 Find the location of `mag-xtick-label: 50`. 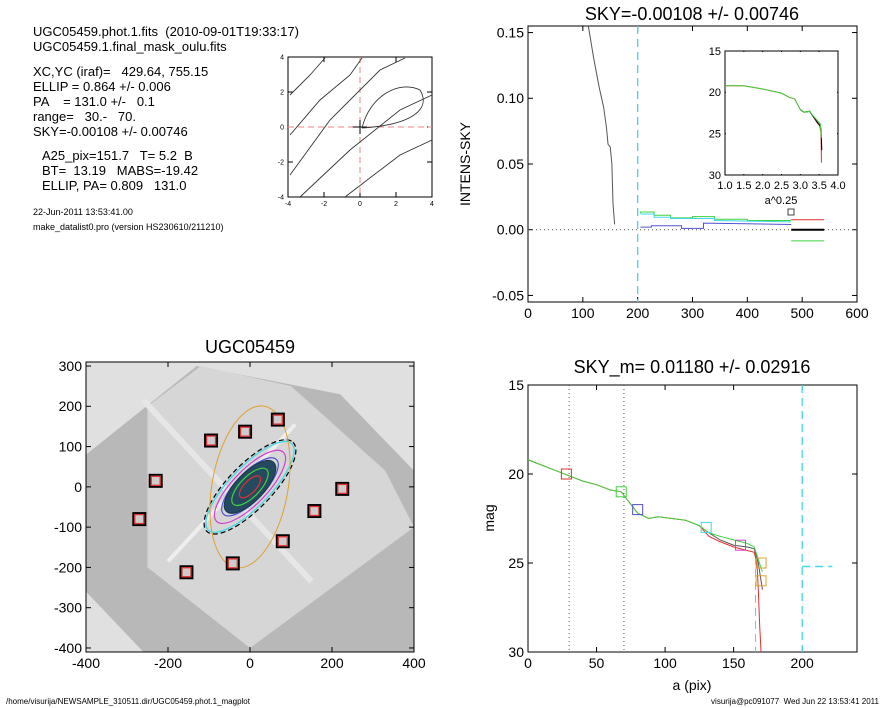

mag-xtick-label: 50 is located at coordinates (597, 663).